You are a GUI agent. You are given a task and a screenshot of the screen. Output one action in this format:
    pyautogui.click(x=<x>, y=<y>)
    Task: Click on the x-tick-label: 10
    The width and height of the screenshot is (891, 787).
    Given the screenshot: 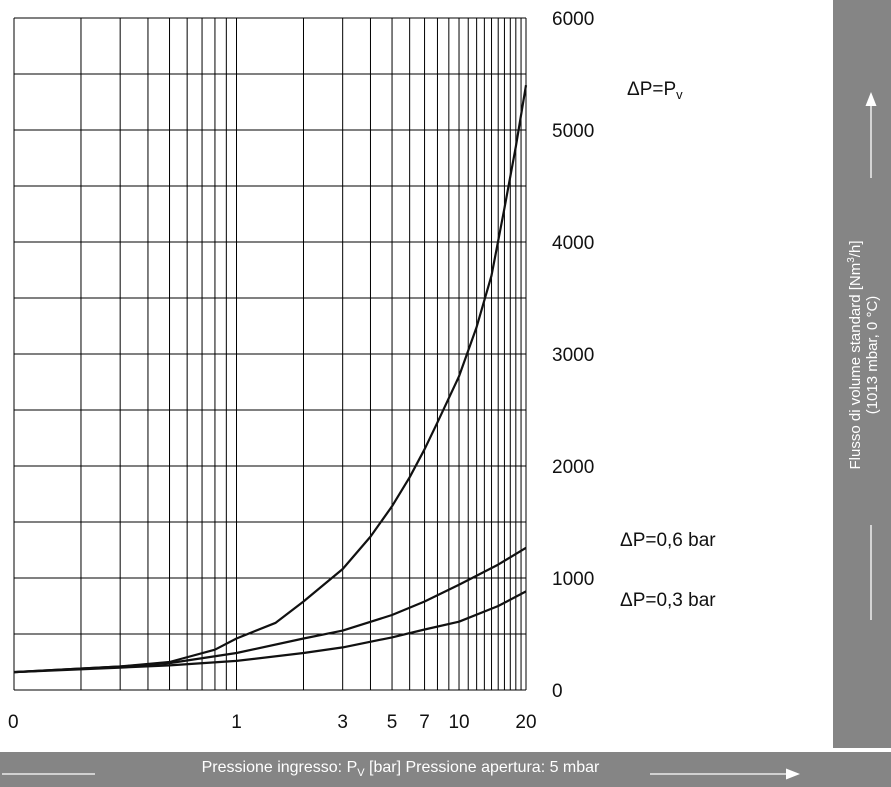 What is the action you would take?
    pyautogui.click(x=458, y=722)
    